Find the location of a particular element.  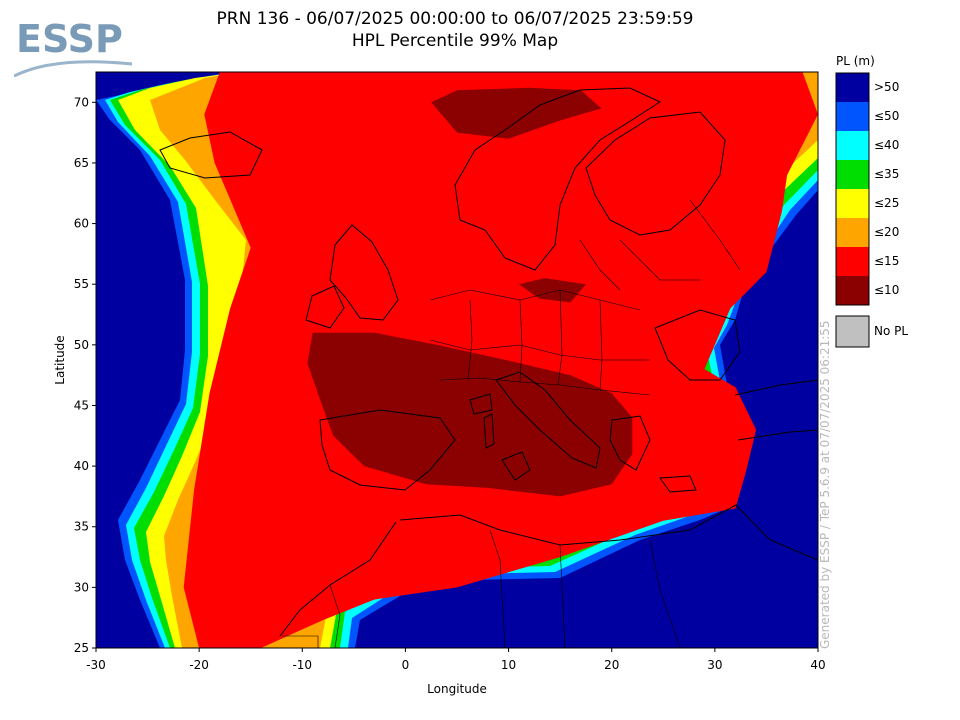

y-tick-label: 35 is located at coordinates (81, 527).